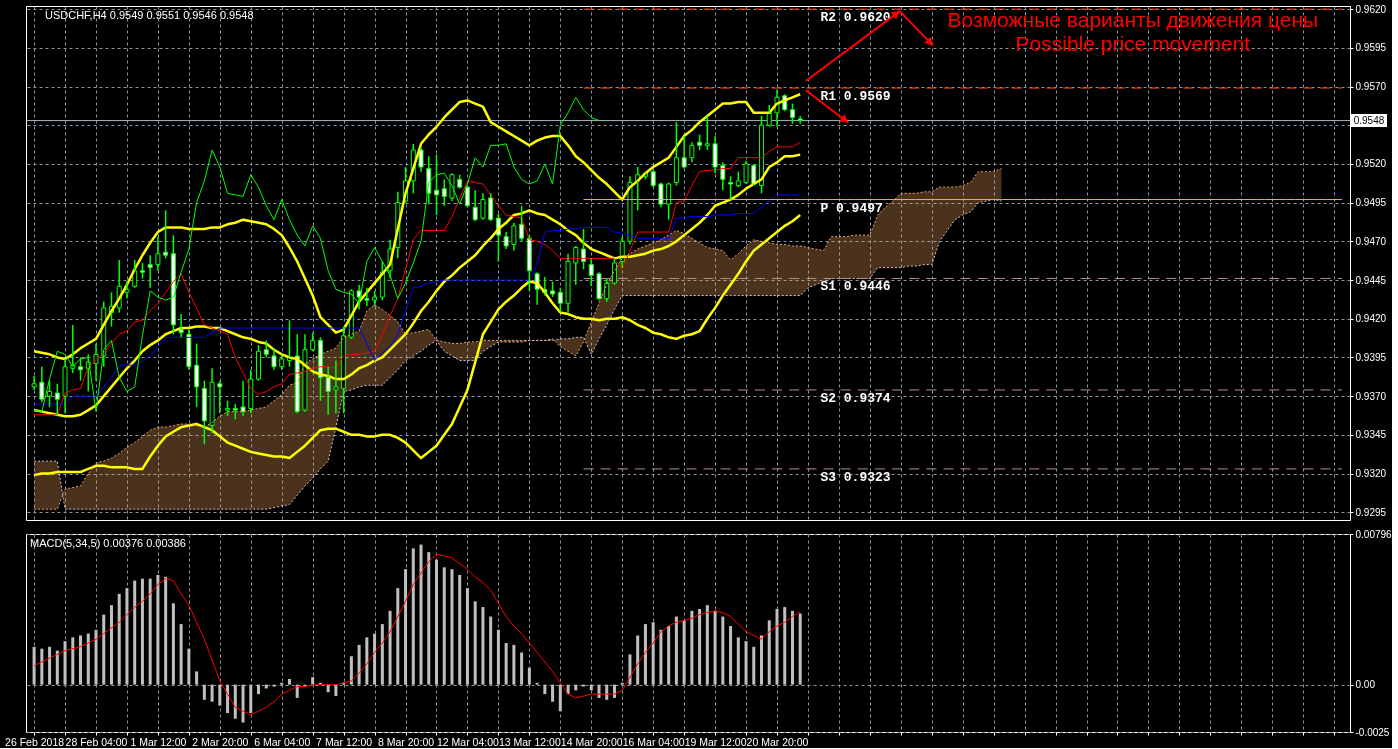  What do you see at coordinates (417, 634) in the screenshot?
I see `line-series` at bounding box center [417, 634].